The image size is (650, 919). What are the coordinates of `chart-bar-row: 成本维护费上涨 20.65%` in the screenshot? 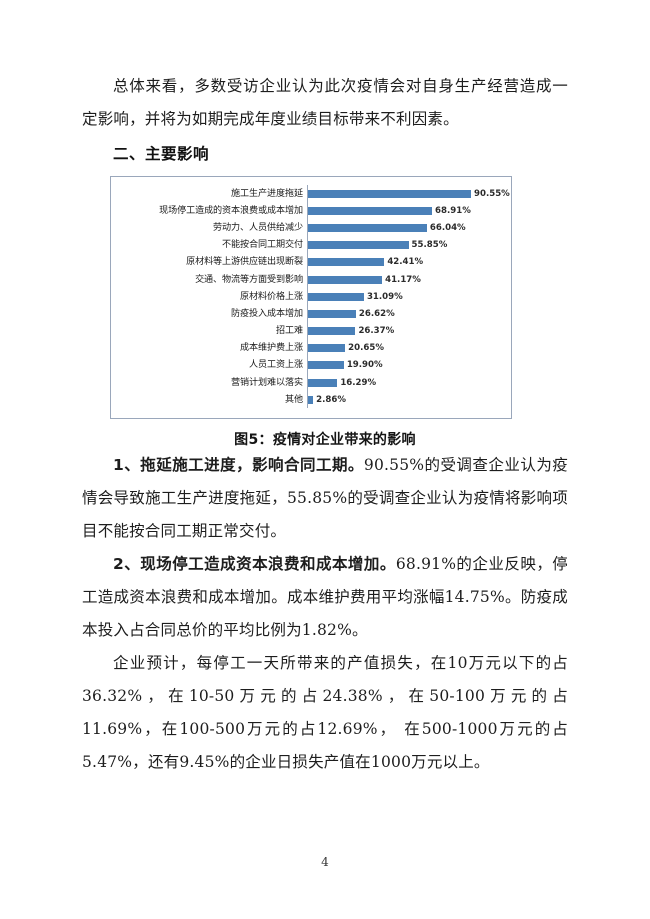 It's located at (311, 348).